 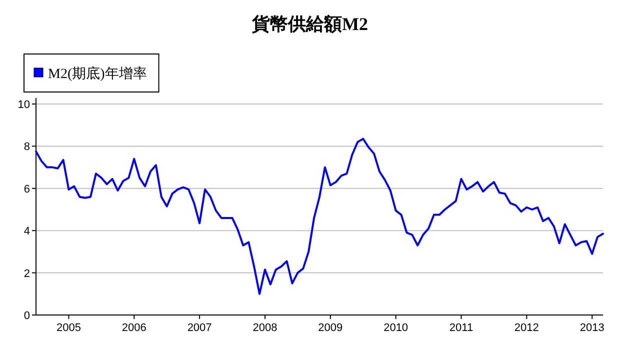 What do you see at coordinates (68, 328) in the screenshot?
I see `x-tick-label: 2005` at bounding box center [68, 328].